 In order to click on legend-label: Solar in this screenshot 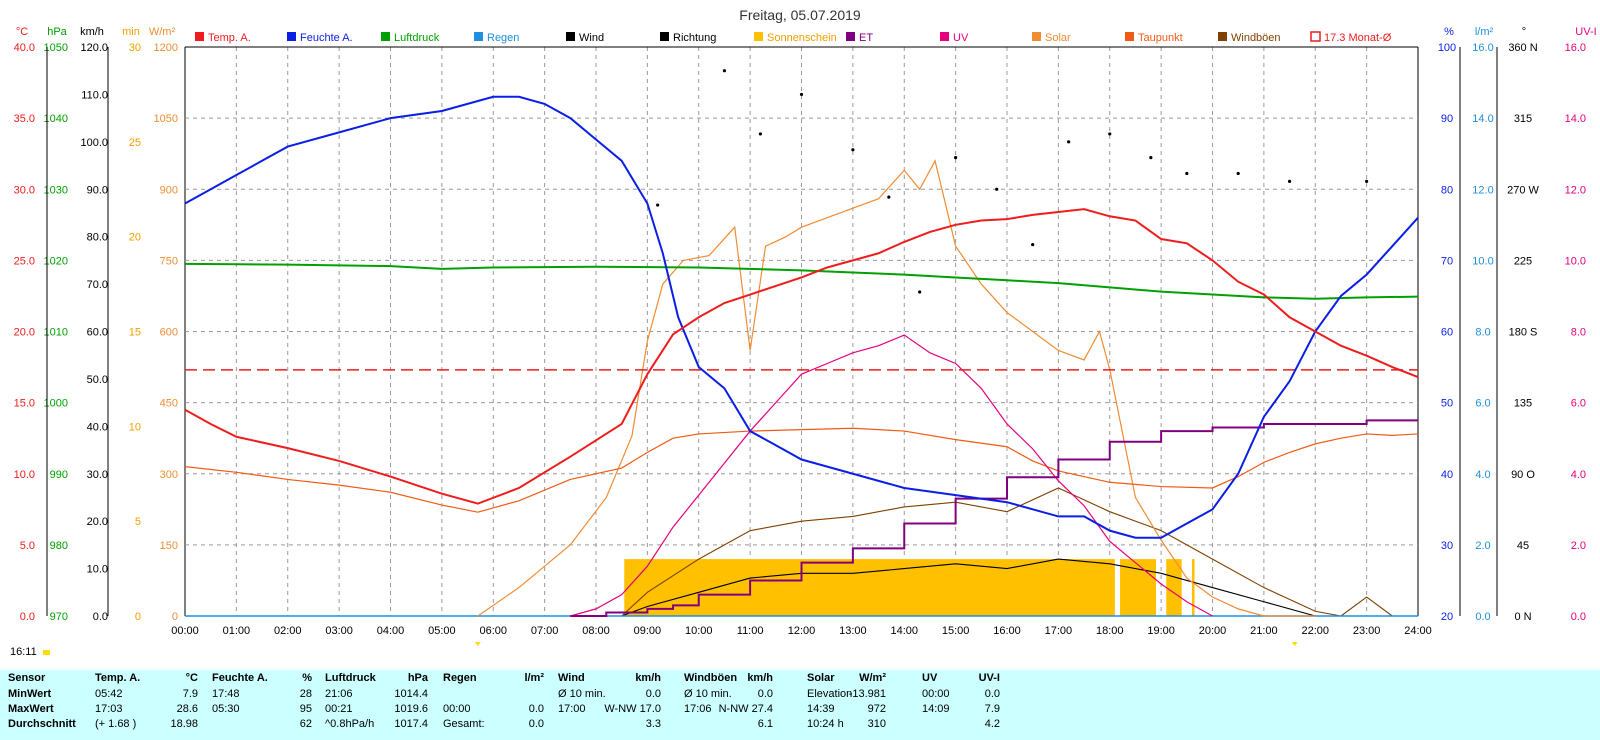, I will do `click(1058, 38)`.